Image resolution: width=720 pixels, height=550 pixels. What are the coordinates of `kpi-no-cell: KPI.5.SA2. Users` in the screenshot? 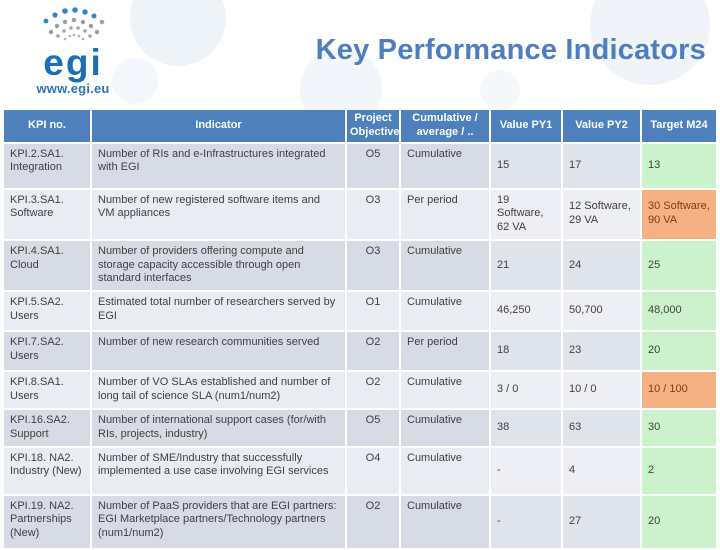 It's located at (47, 311).